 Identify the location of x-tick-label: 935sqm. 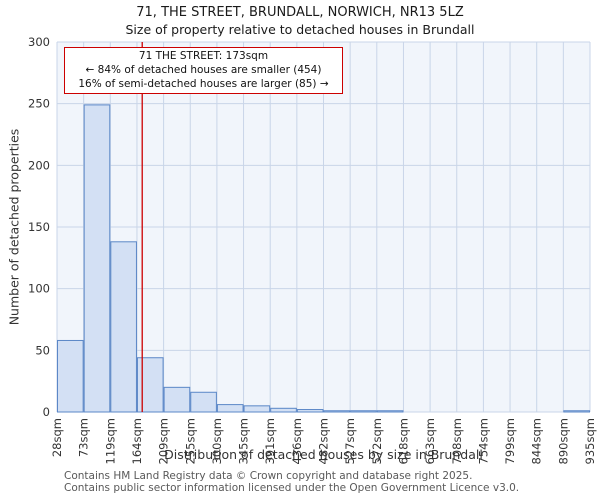
(590, 441).